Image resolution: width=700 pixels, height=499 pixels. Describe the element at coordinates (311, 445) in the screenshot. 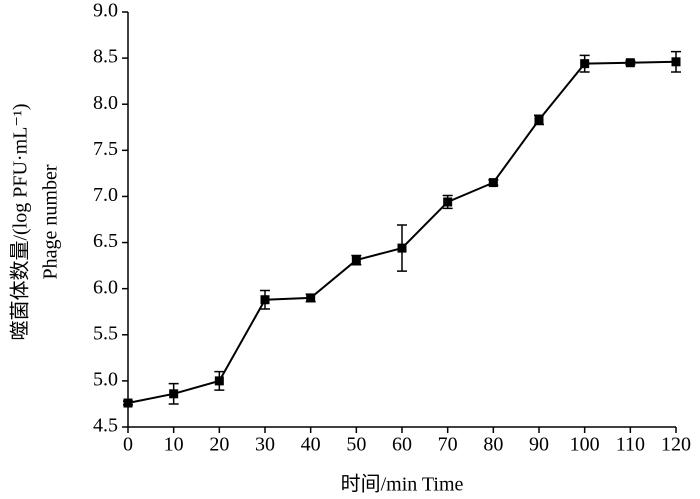

I see `x-tick-label: 40` at that location.